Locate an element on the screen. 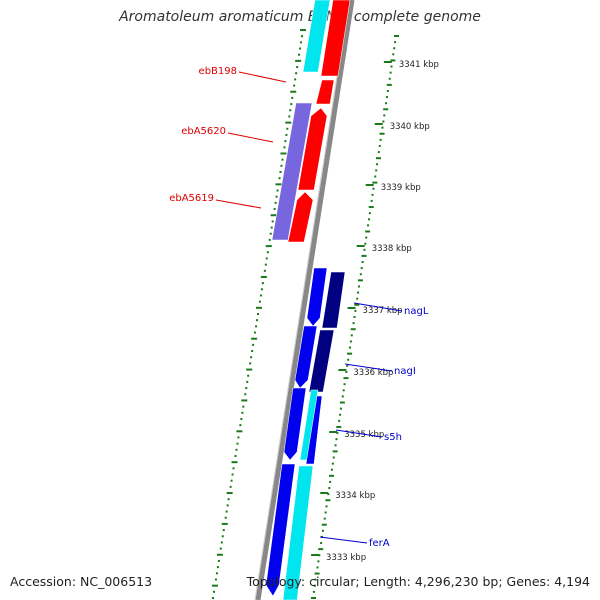 Image resolution: width=600 pixels, height=600 pixels. leader-s5h is located at coordinates (359, 433).